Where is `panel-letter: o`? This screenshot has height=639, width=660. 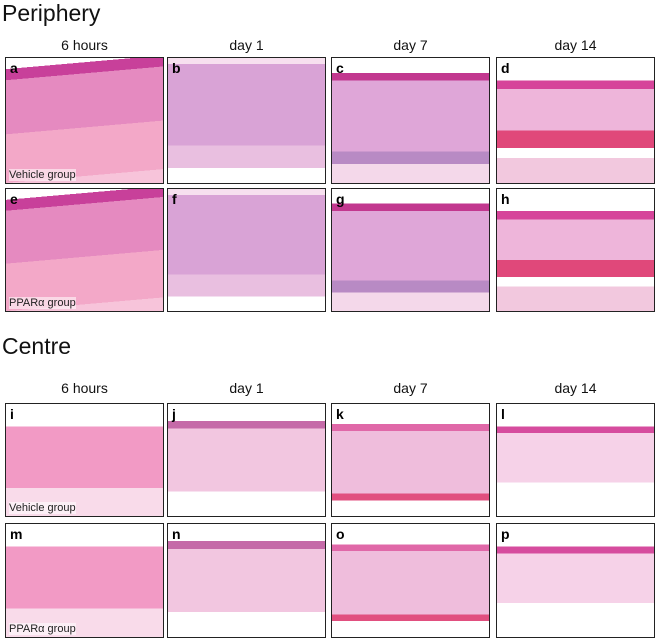 panel-letter: o is located at coordinates (340, 534).